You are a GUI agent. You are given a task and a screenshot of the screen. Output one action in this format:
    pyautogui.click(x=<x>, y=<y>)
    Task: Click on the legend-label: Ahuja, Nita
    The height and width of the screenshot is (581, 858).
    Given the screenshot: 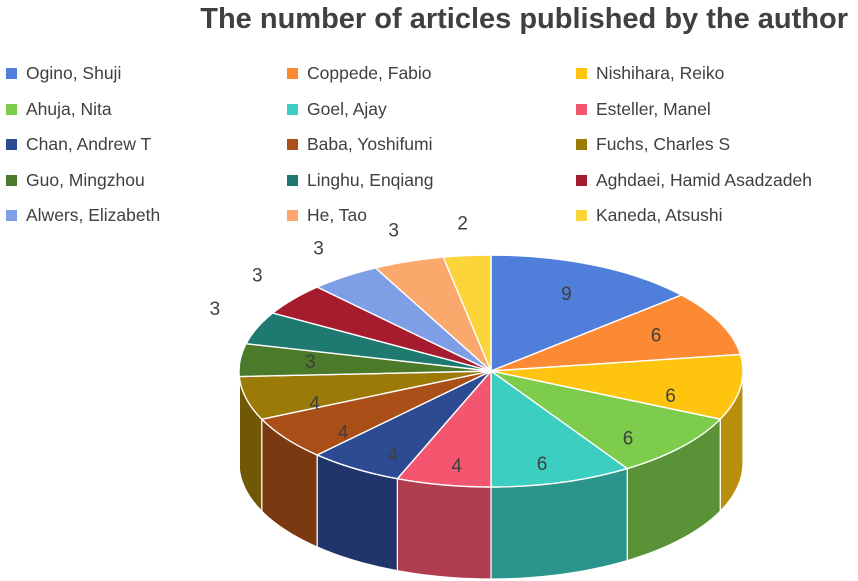 What is the action you would take?
    pyautogui.click(x=69, y=108)
    